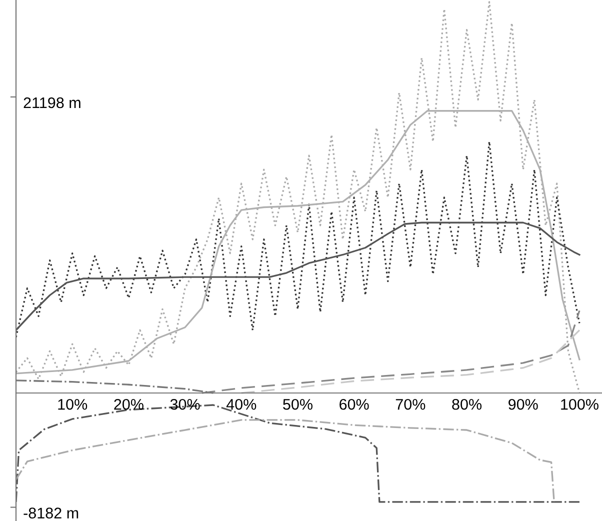 Image resolution: width=602 pixels, height=521 pixels. Describe the element at coordinates (579, 404) in the screenshot. I see `x-tick-label: 100%` at that location.